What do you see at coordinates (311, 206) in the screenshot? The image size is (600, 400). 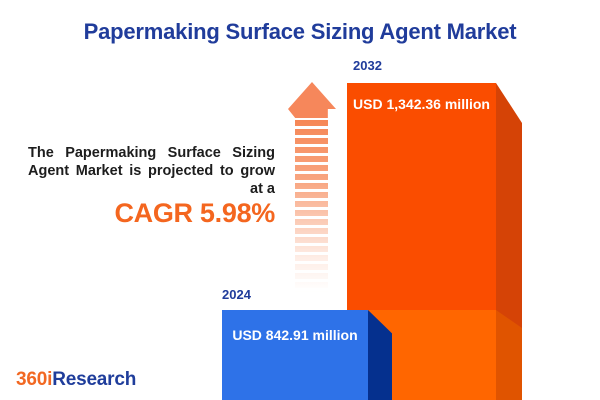 I see `arrow-stripes-icon` at bounding box center [311, 206].